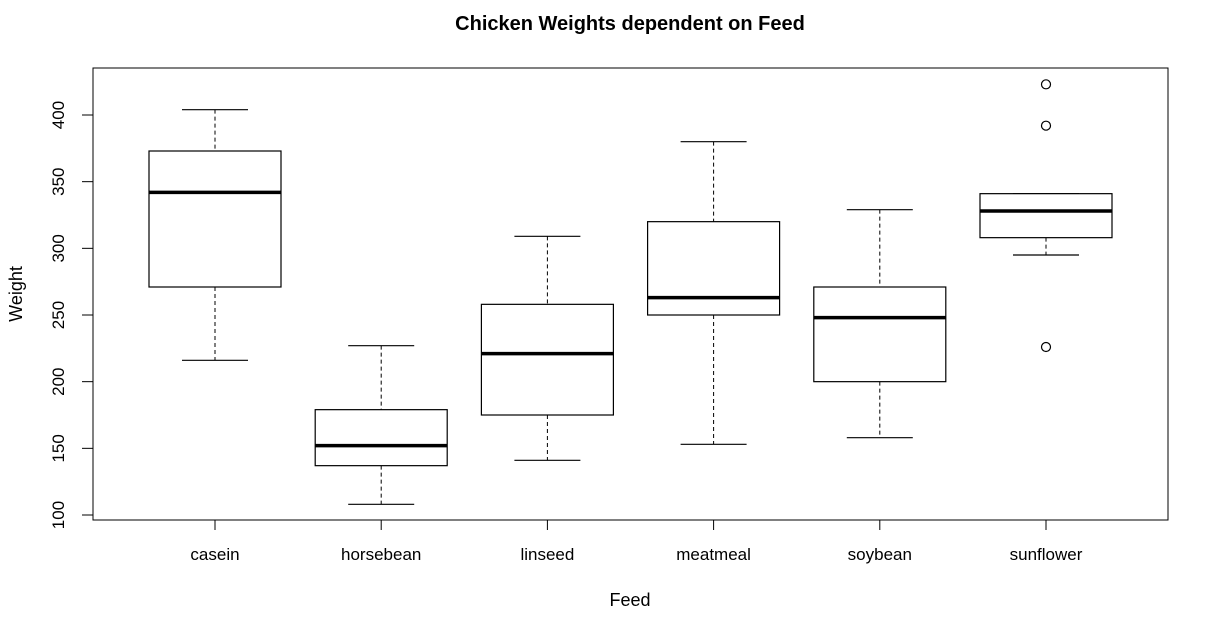 This screenshot has width=1212, height=618. Describe the element at coordinates (630, 24) in the screenshot. I see `chart-title: Chicken Weights dependent on Feed` at that location.